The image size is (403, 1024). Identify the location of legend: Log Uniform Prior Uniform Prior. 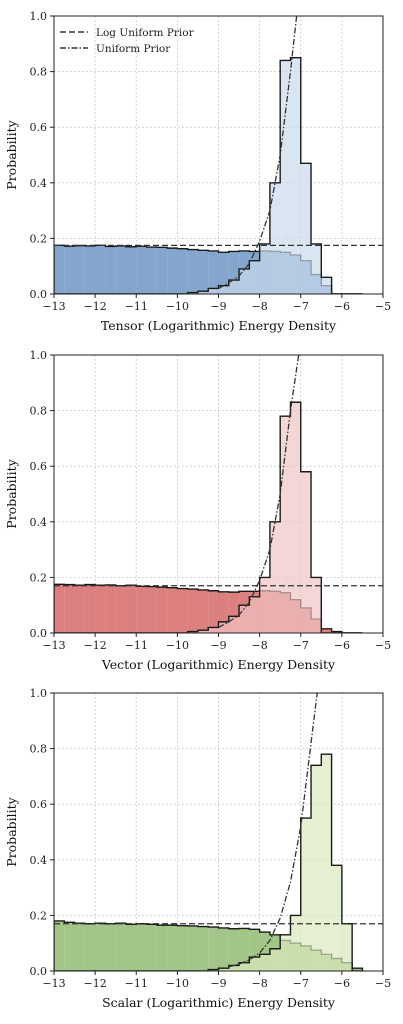
(127, 41).